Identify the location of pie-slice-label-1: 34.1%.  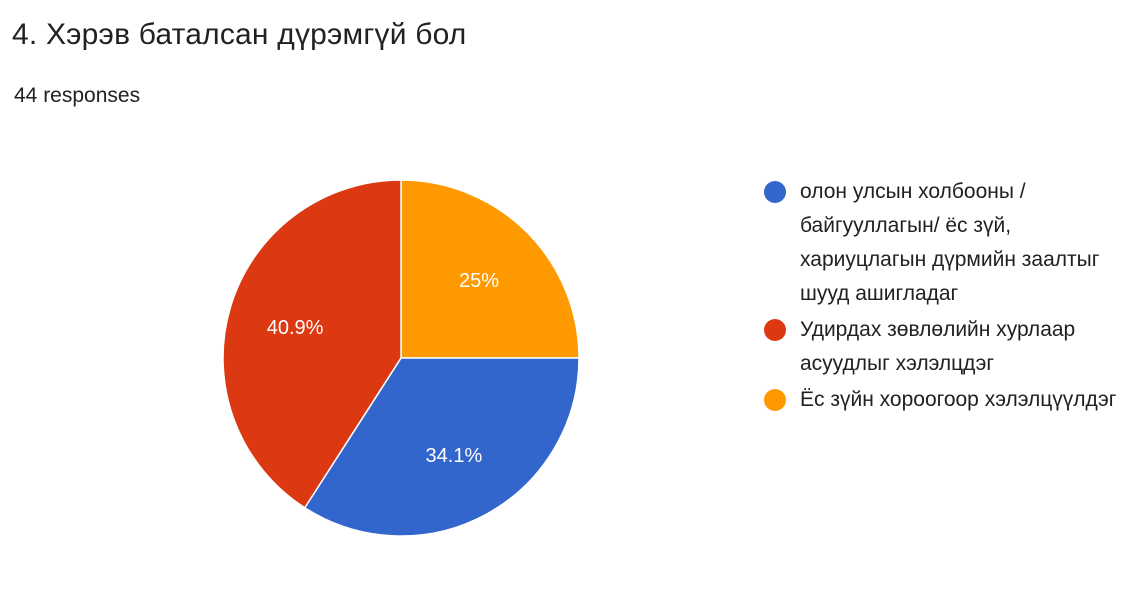
(454, 456).